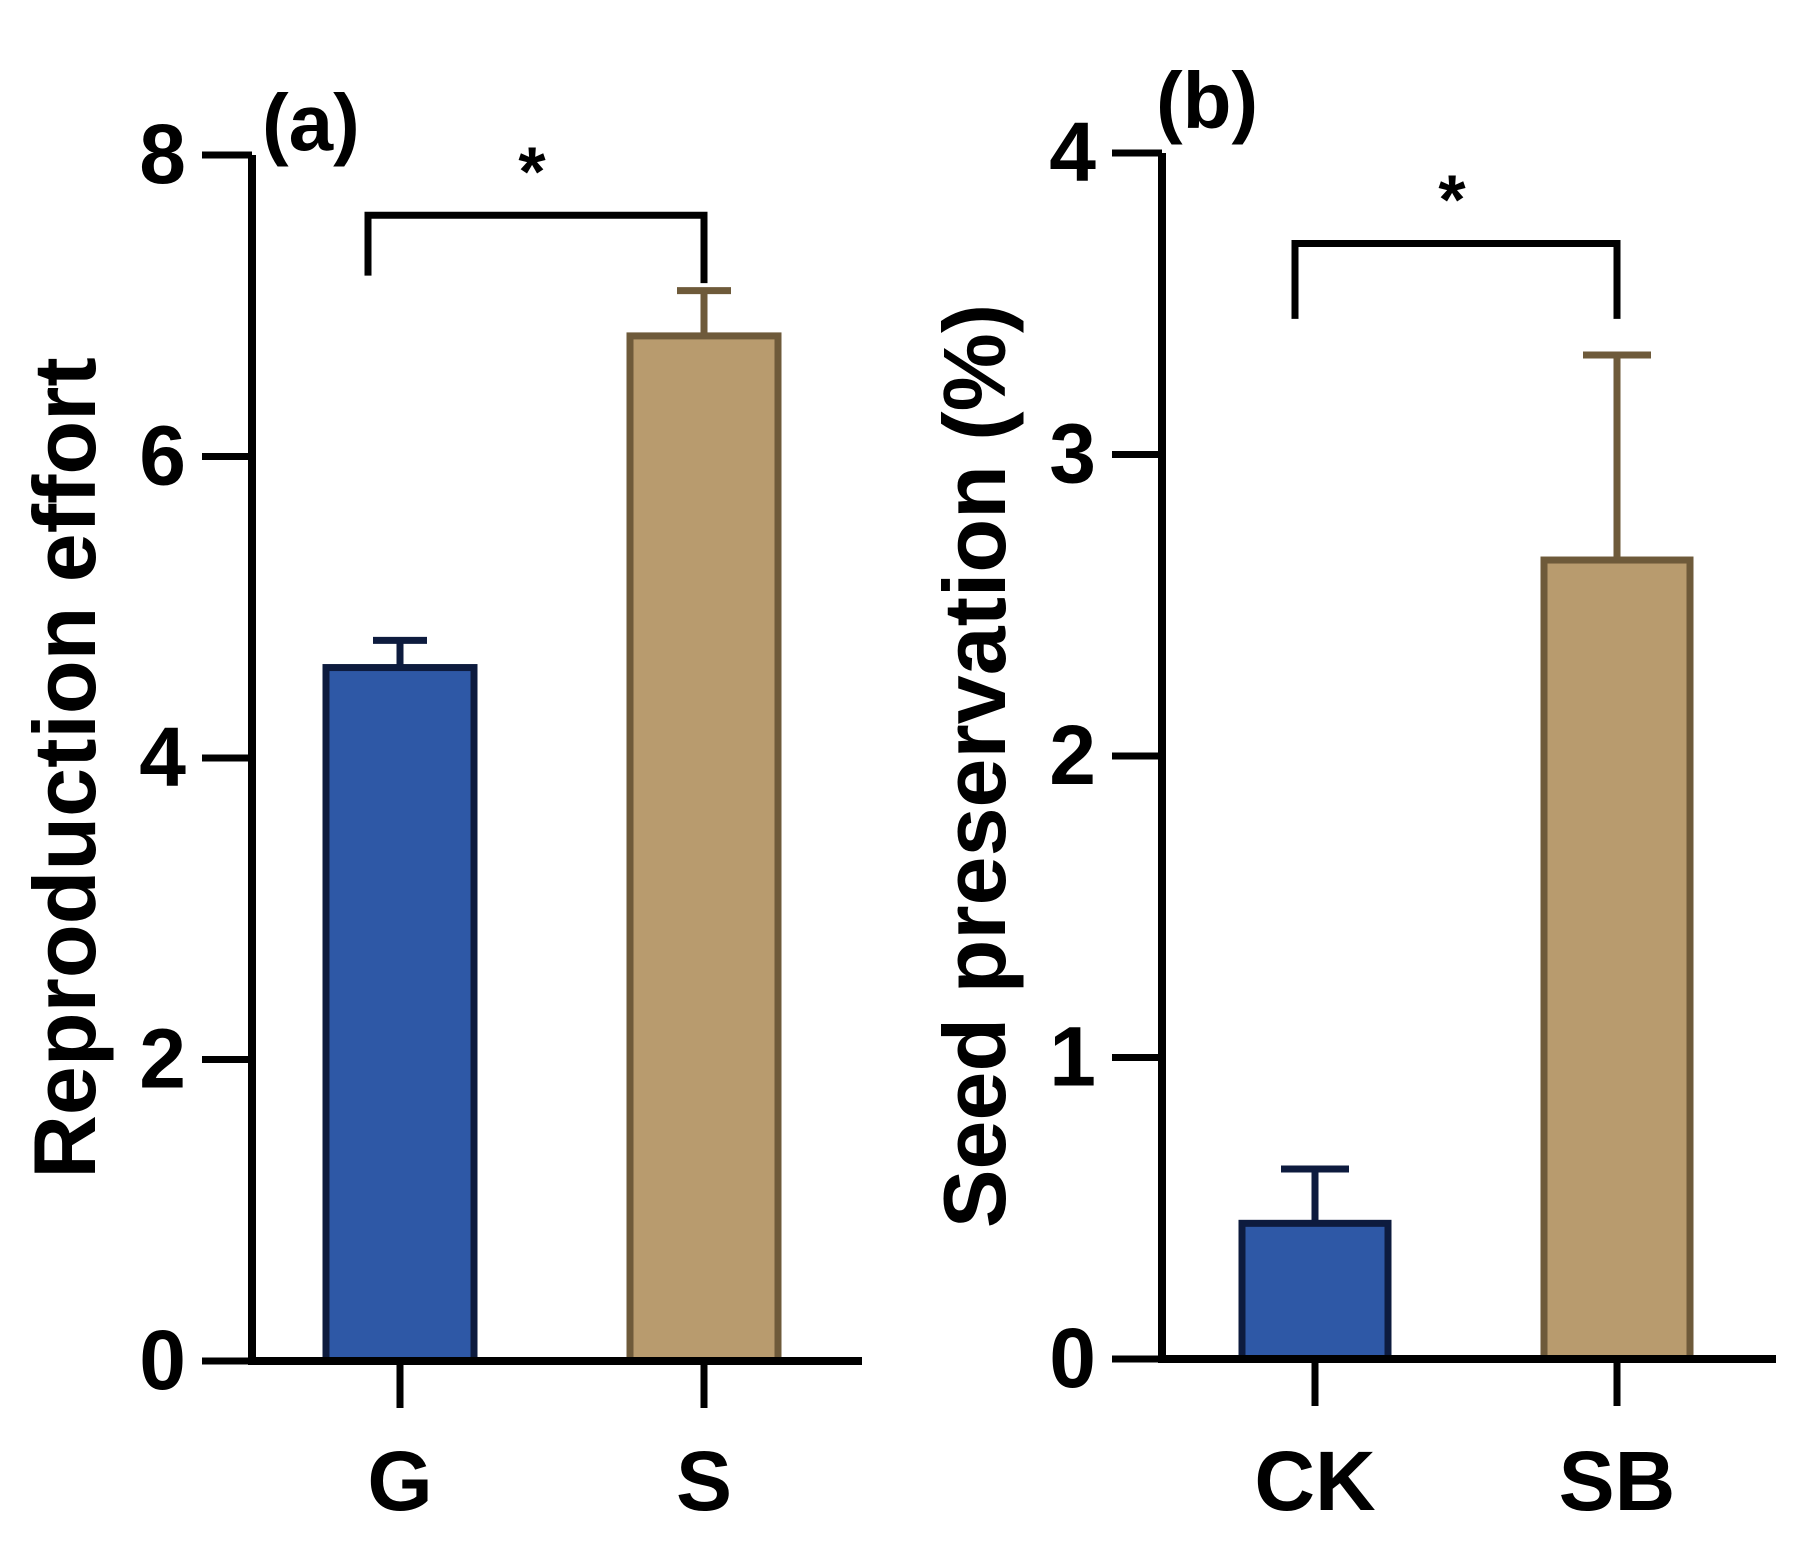 This screenshot has height=1554, width=1808. Describe the element at coordinates (704, 1481) in the screenshot. I see `x-tick-label-S: S` at that location.